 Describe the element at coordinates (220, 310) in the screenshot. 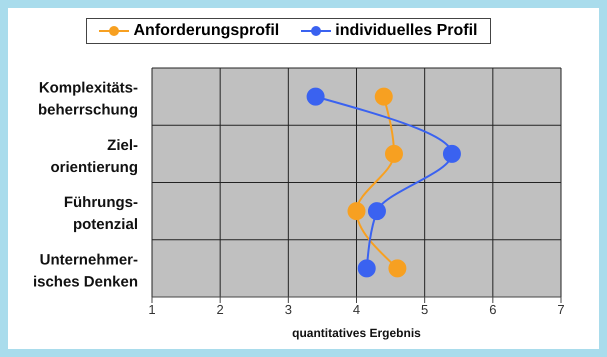

I see `x-tick-label: 2` at that location.